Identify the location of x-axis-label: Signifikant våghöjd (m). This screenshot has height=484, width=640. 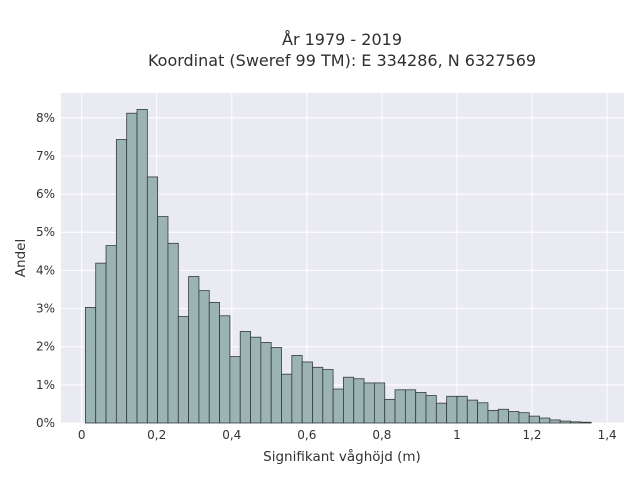
(342, 456).